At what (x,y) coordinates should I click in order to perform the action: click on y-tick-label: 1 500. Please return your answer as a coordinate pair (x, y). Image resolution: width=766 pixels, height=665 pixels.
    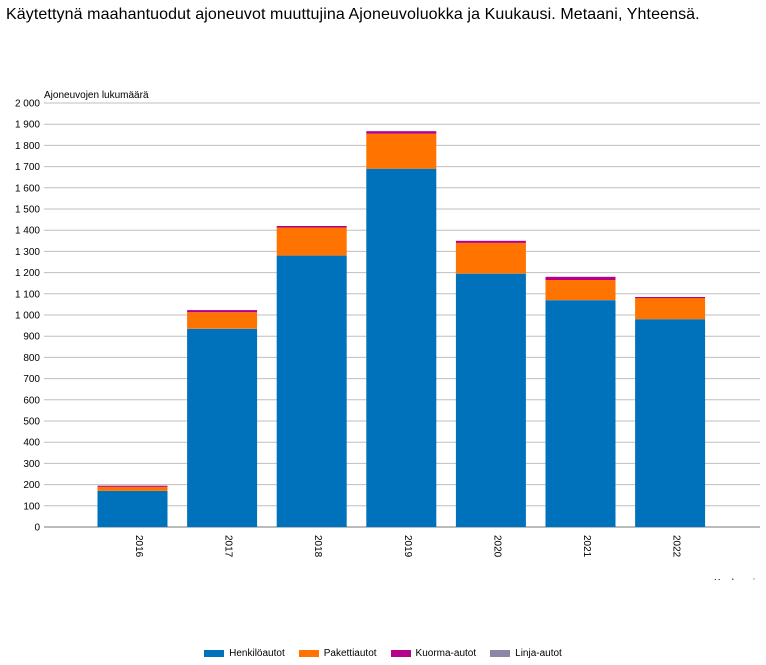
    Looking at the image, I should click on (27, 210).